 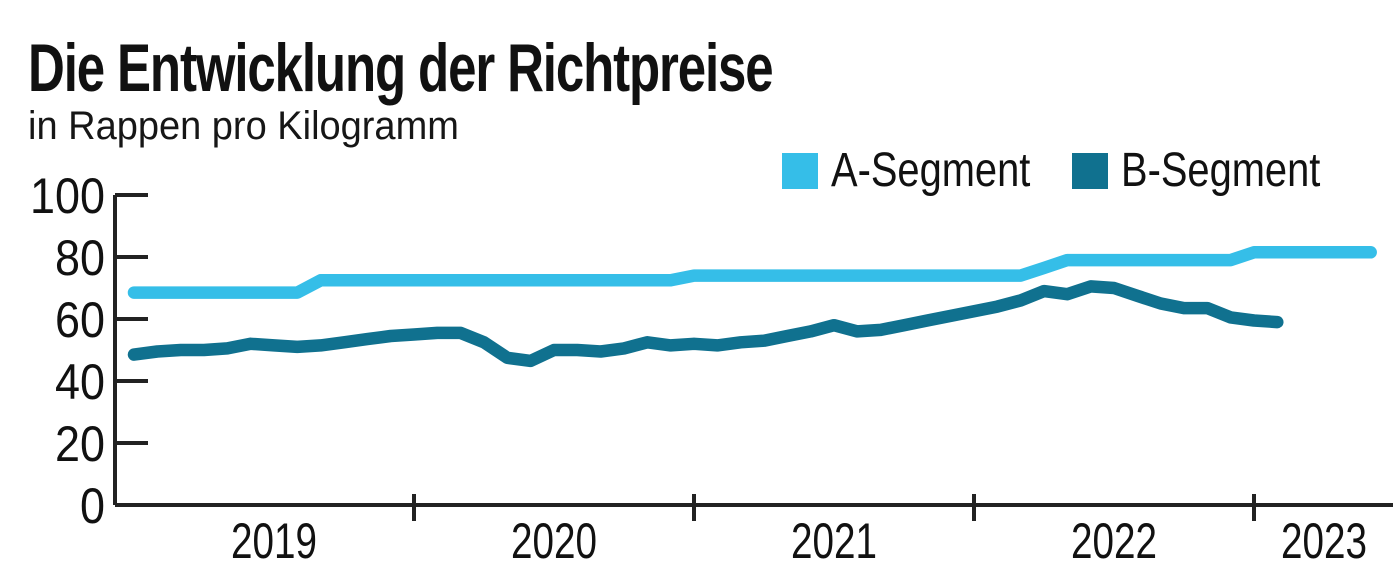 What do you see at coordinates (931, 170) in the screenshot?
I see `legend-label-a-segment: A-Segment` at bounding box center [931, 170].